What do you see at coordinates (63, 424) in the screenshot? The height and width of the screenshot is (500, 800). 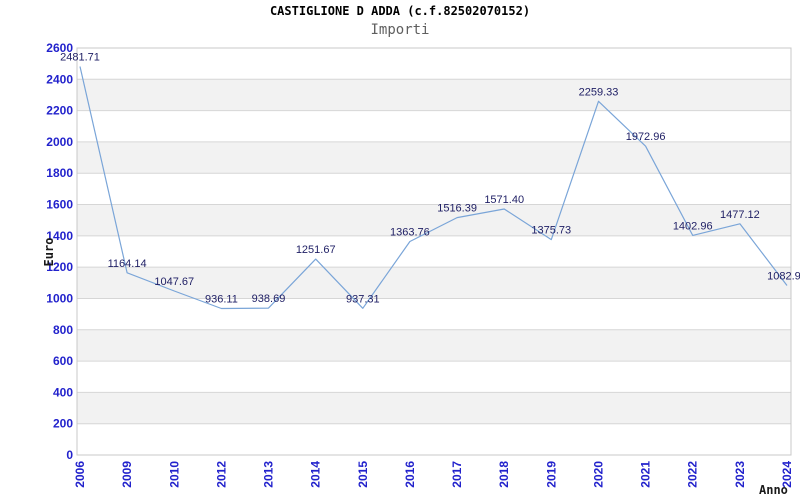 I see `y-tick-label: 200` at bounding box center [63, 424].